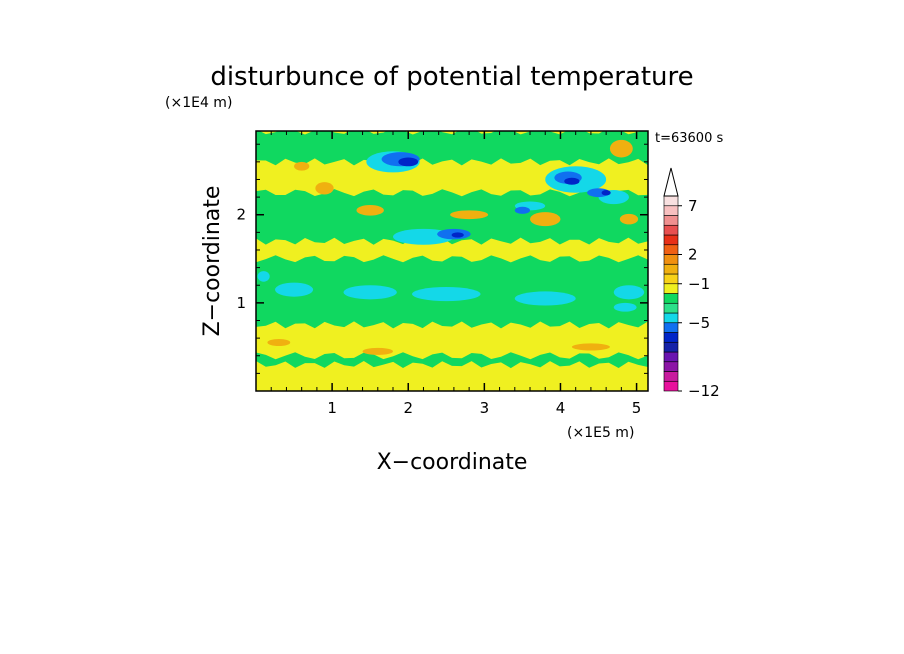 This screenshot has height=654, width=904. What do you see at coordinates (332, 408) in the screenshot?
I see `x-tick-label: 1` at bounding box center [332, 408].